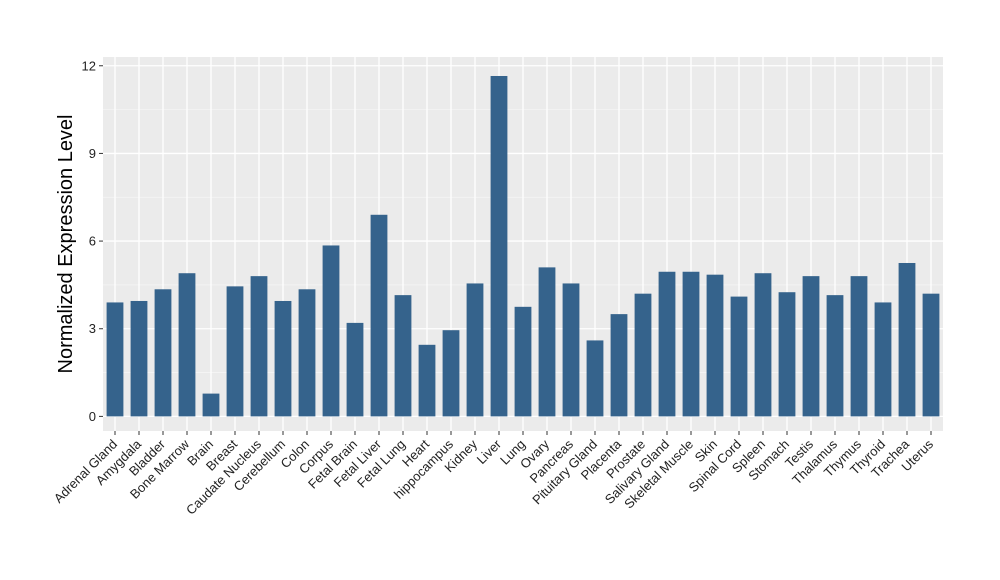  I want to click on y-axis-title: Normalized Expression Level, so click(66, 243).